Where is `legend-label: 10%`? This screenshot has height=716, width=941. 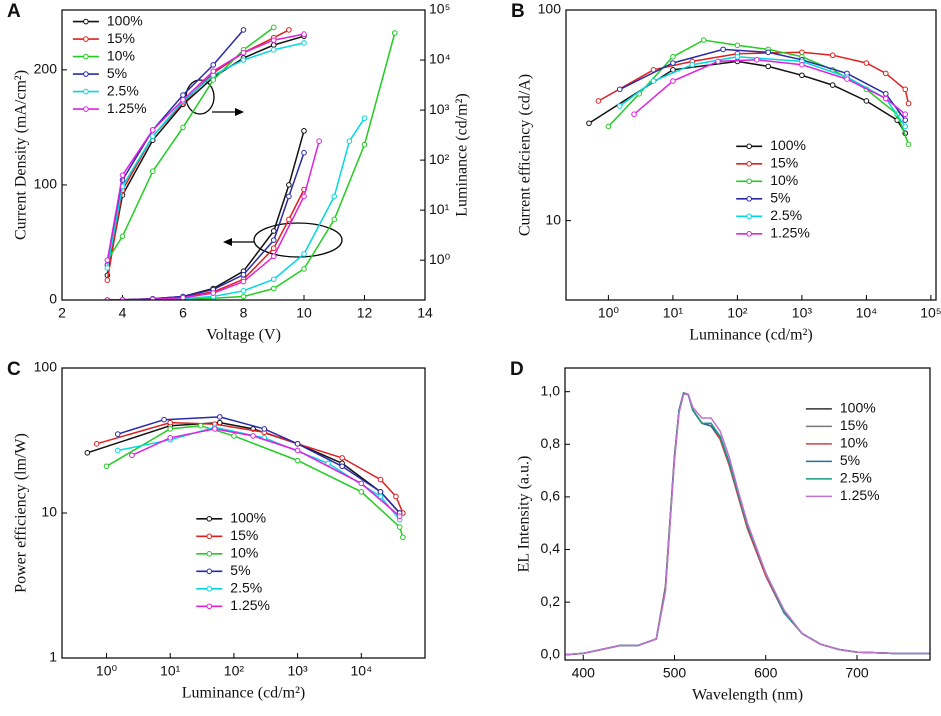 legend-label: 10% is located at coordinates (784, 180).